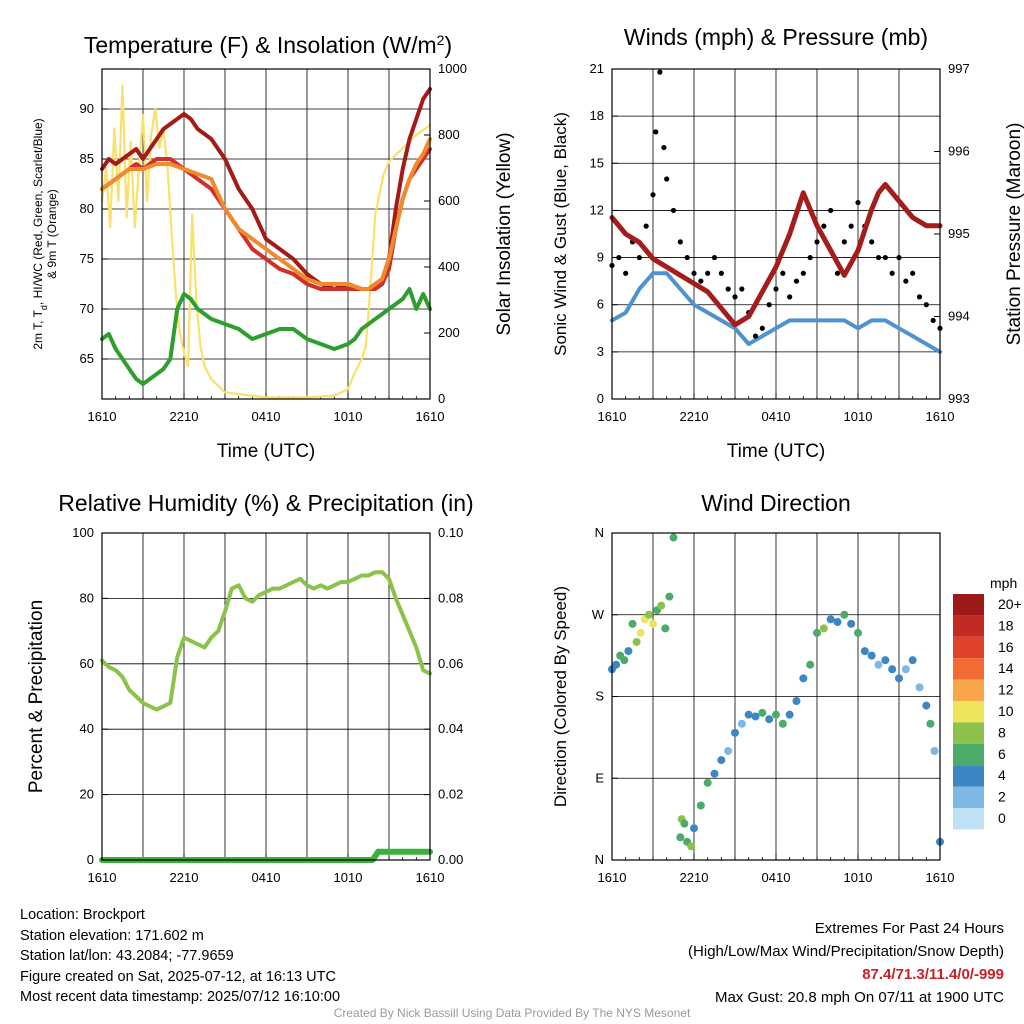 This screenshot has width=1024, height=1024. What do you see at coordinates (87, 597) in the screenshot?
I see `y-tick-label: 80` at bounding box center [87, 597].